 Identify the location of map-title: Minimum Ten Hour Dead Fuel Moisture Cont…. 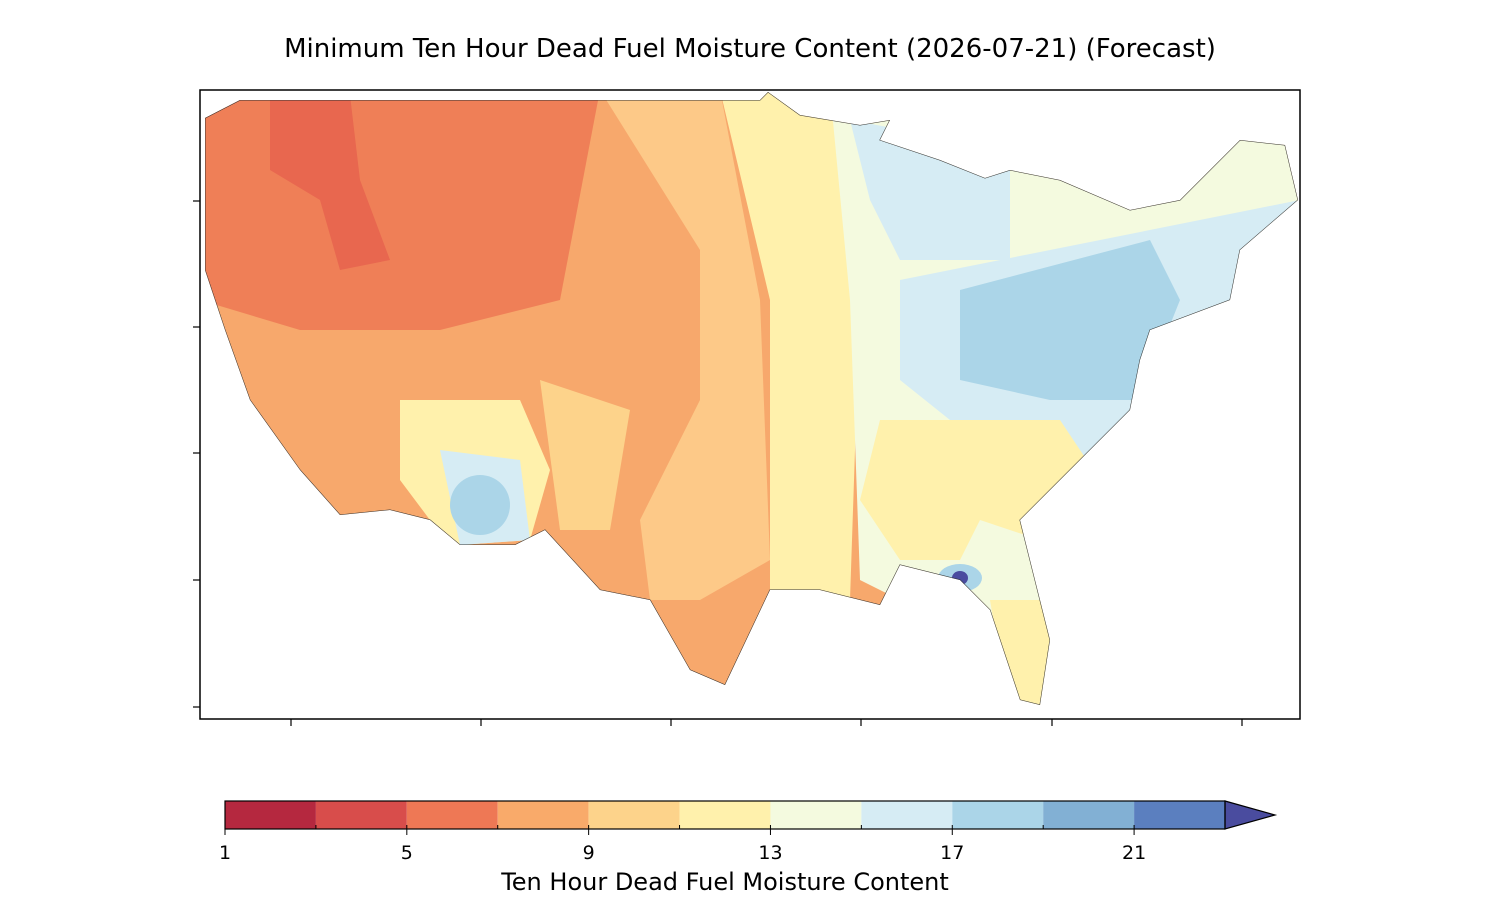
(750, 49).